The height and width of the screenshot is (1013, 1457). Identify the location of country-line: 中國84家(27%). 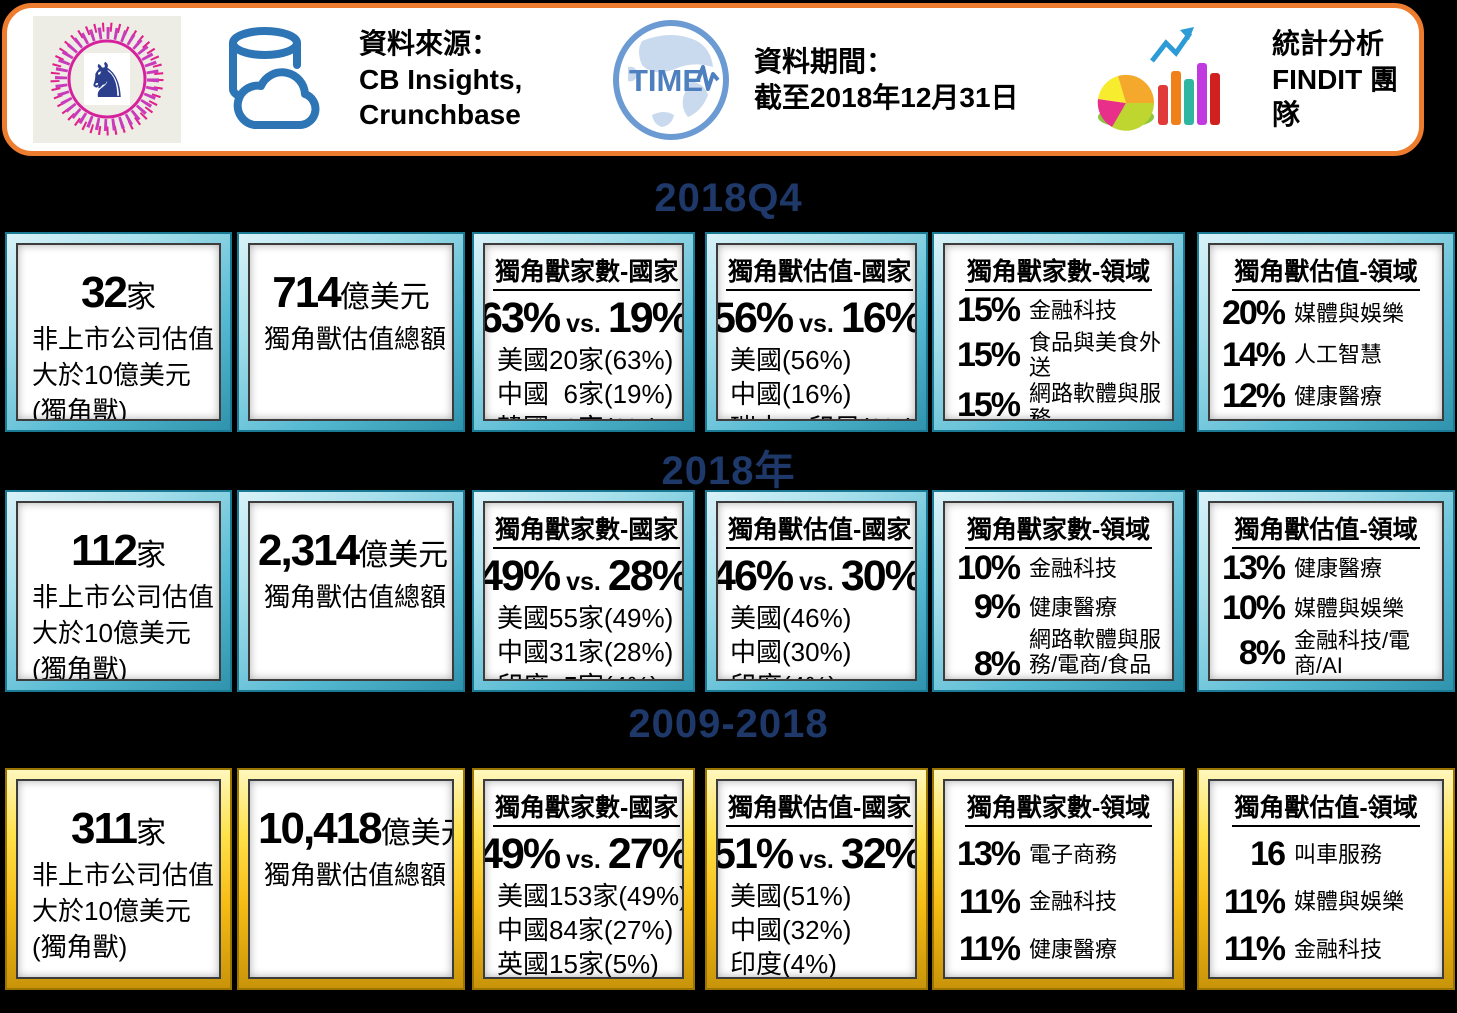
(585, 929).